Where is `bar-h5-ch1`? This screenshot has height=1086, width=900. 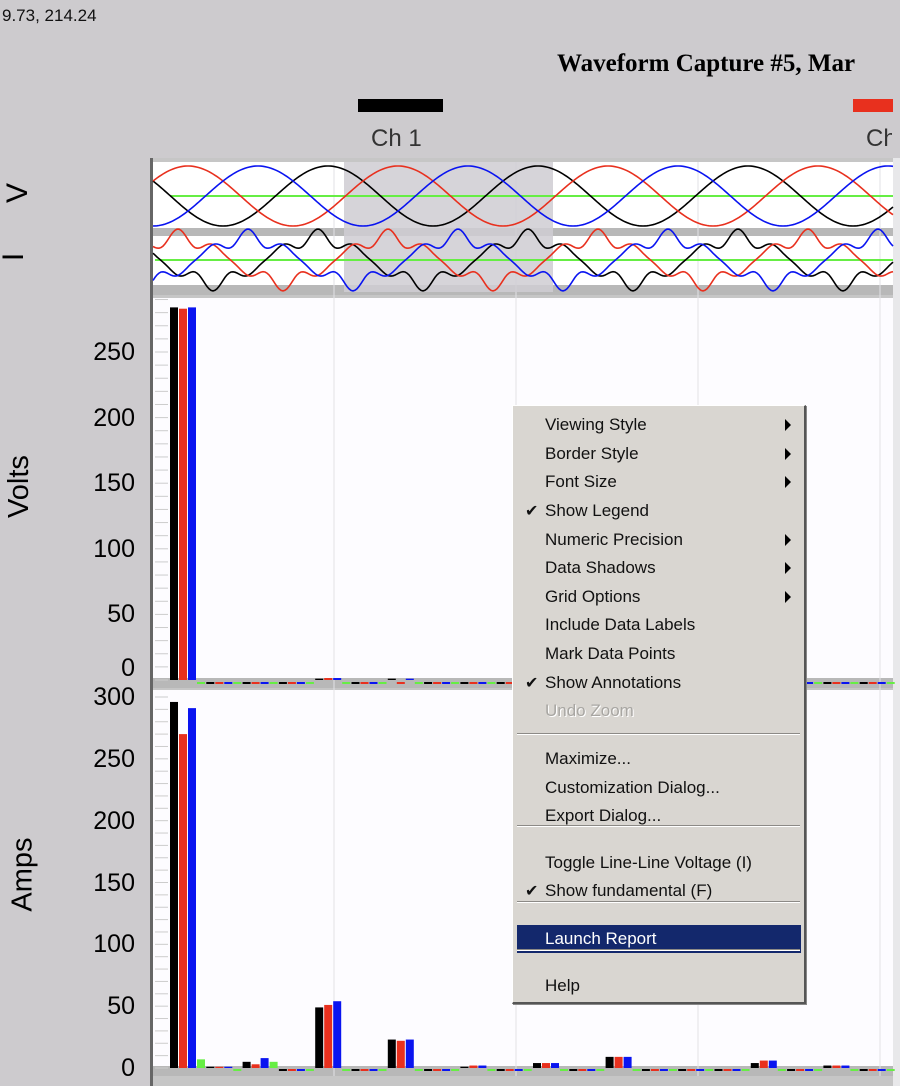 bar-h5-ch1 is located at coordinates (319, 679).